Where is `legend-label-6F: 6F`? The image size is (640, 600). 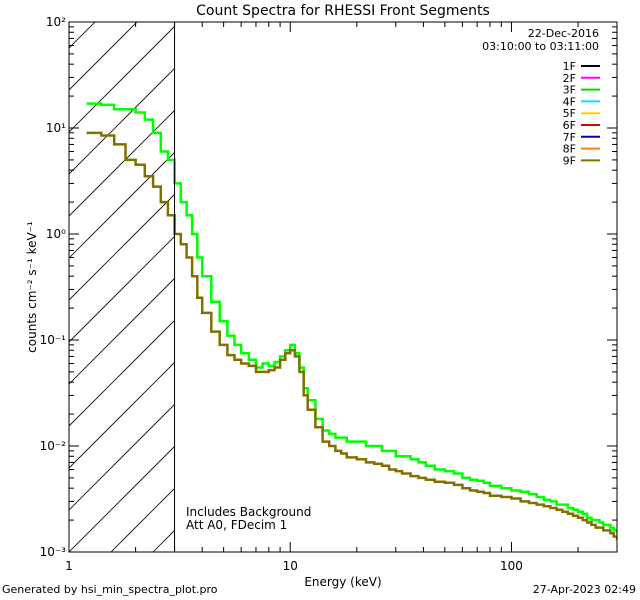
legend-label-6F: 6F is located at coordinates (569, 125).